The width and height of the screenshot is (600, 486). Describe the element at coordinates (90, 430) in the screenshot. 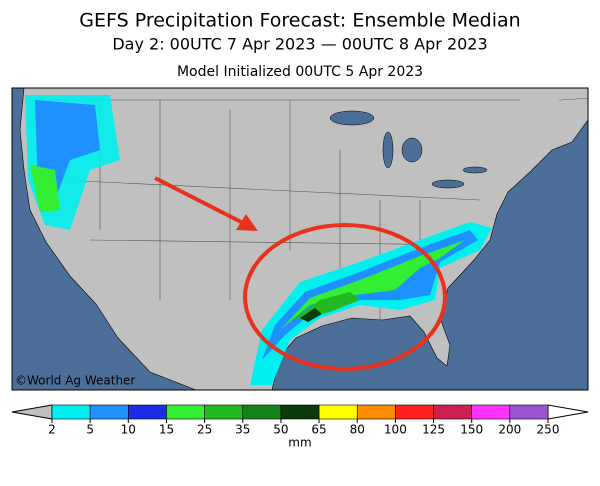

I see `colorbar-label: 5` at that location.